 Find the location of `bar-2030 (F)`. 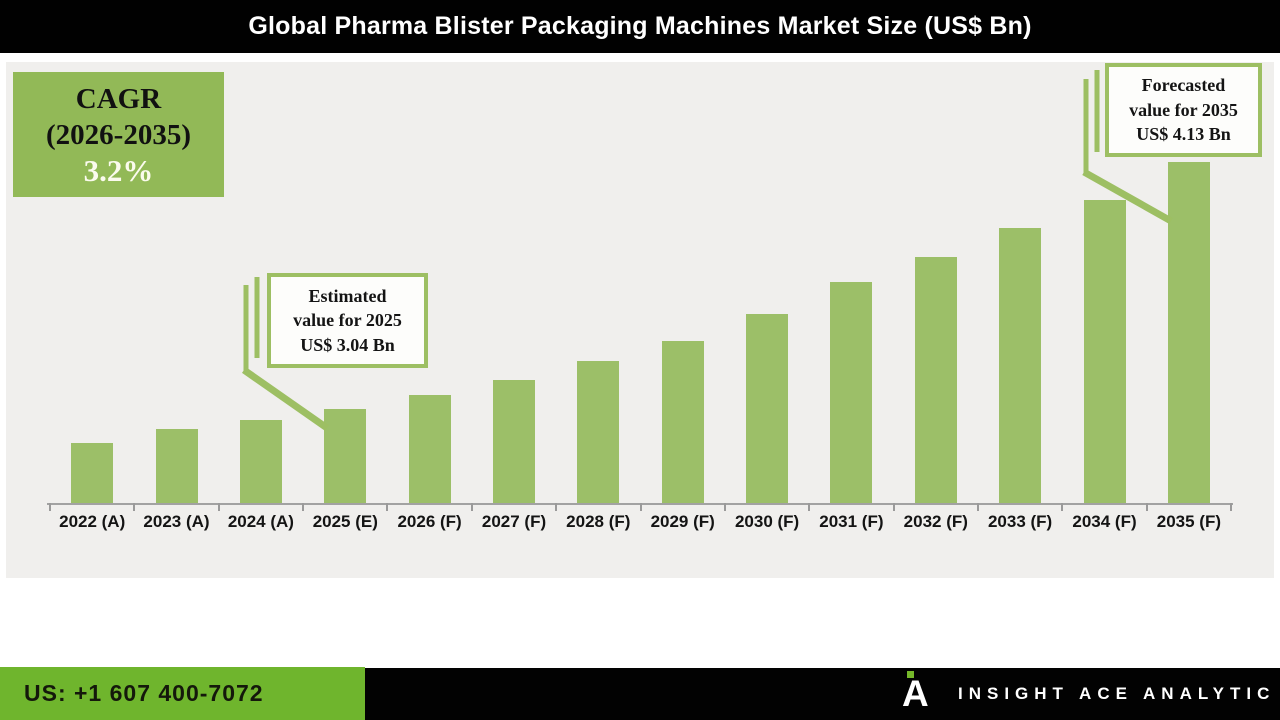

bar-2030 (F) is located at coordinates (767, 408).